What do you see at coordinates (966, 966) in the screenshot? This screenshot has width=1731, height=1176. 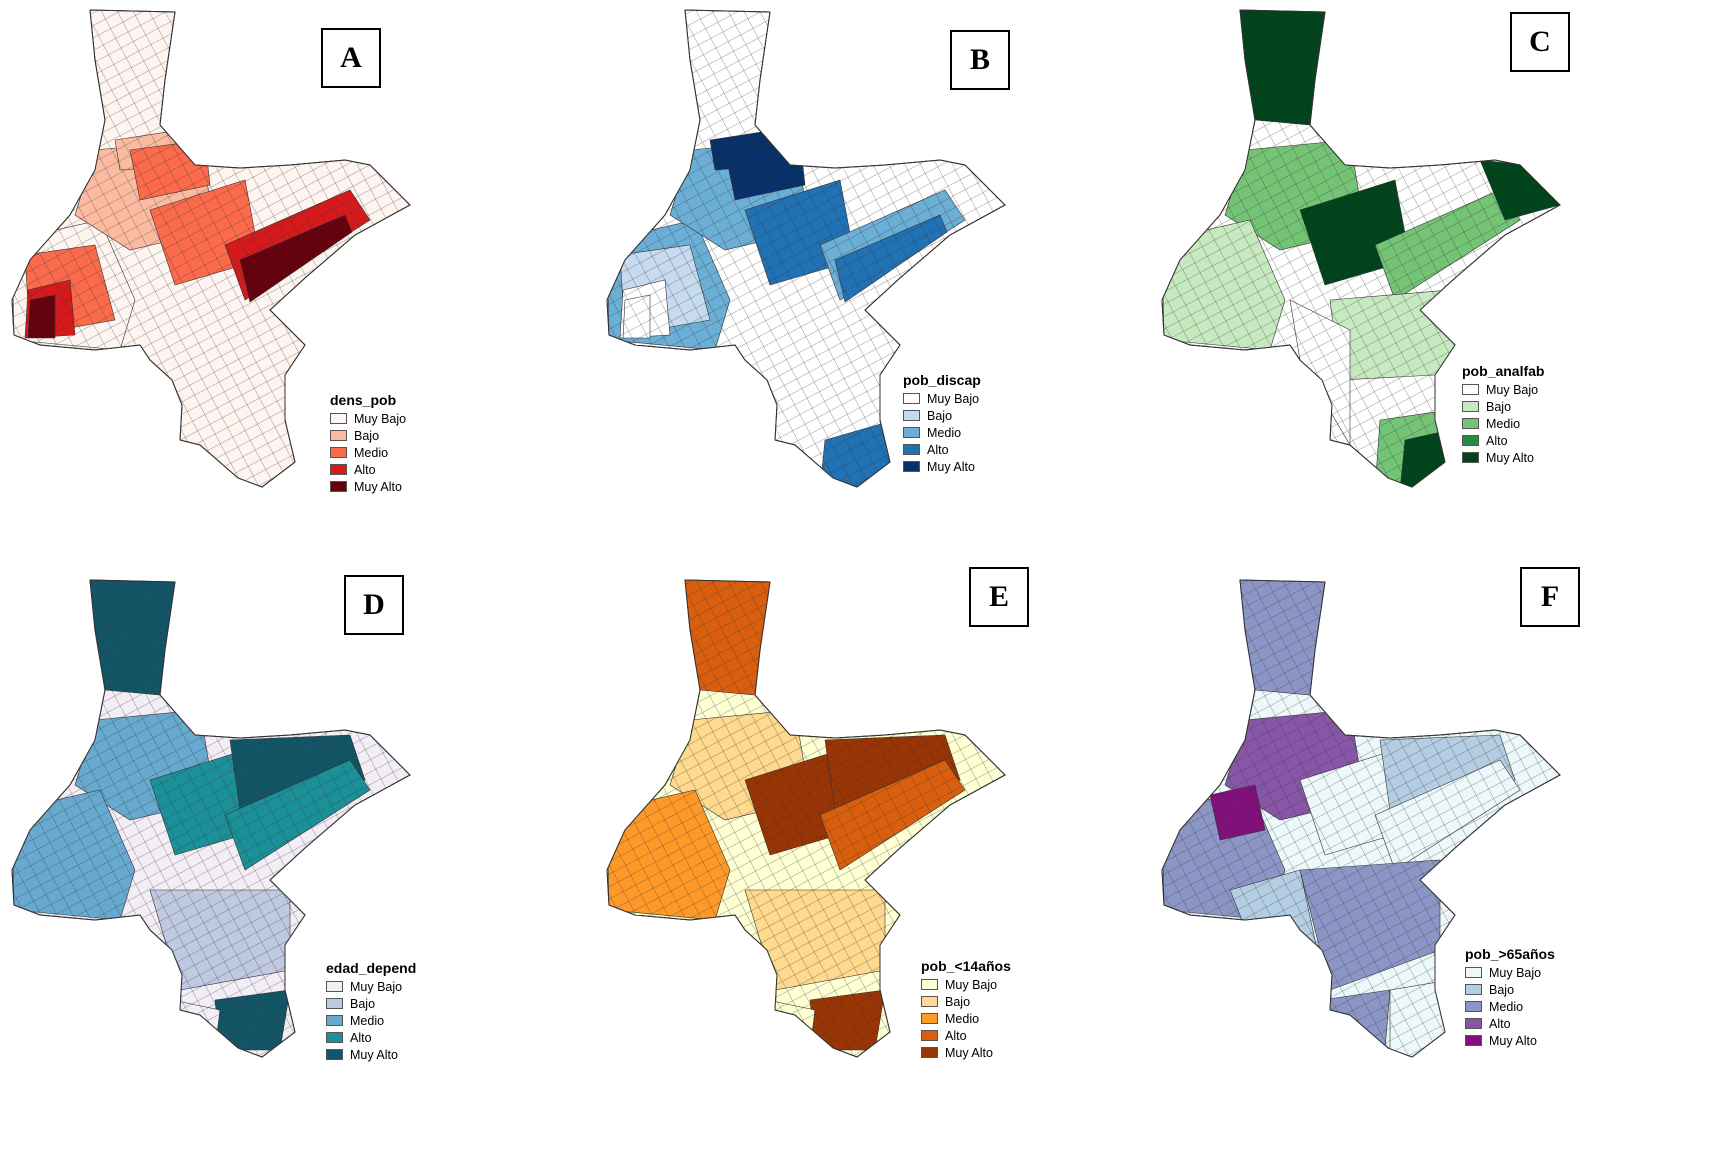 I see `legend-title: pob_<14años` at bounding box center [966, 966].